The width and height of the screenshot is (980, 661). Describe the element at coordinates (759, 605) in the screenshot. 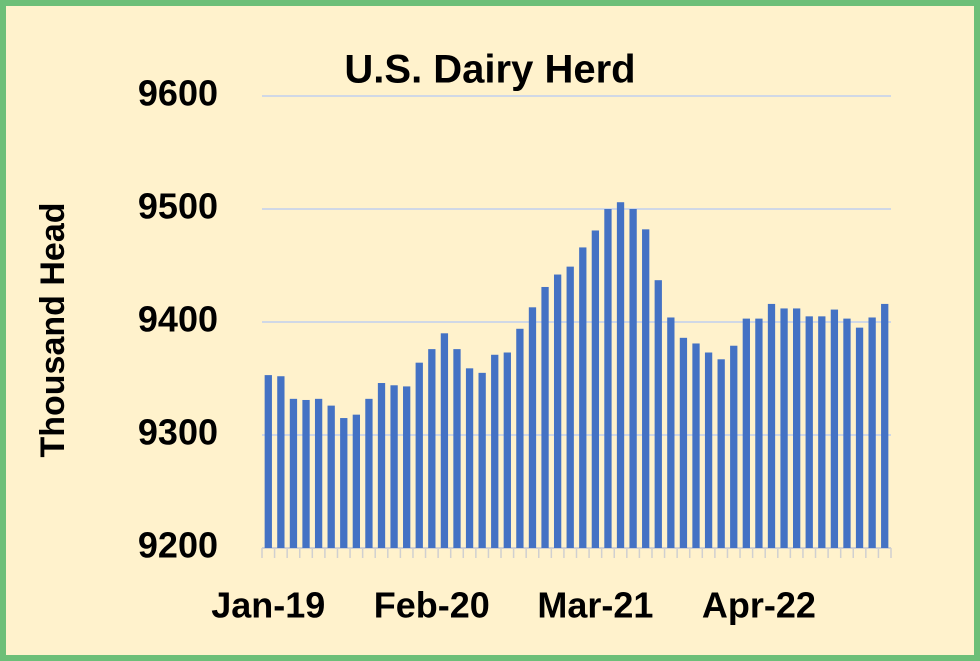

I see `x-tick-label: Apr-22` at that location.